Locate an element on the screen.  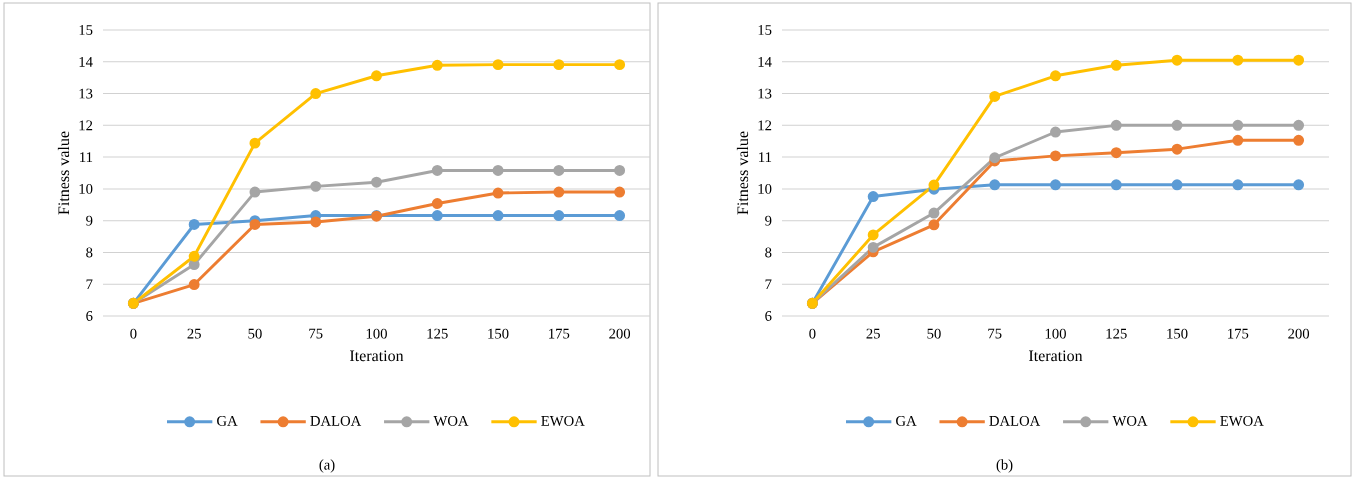
text: (b) is located at coordinates (1004, 466).